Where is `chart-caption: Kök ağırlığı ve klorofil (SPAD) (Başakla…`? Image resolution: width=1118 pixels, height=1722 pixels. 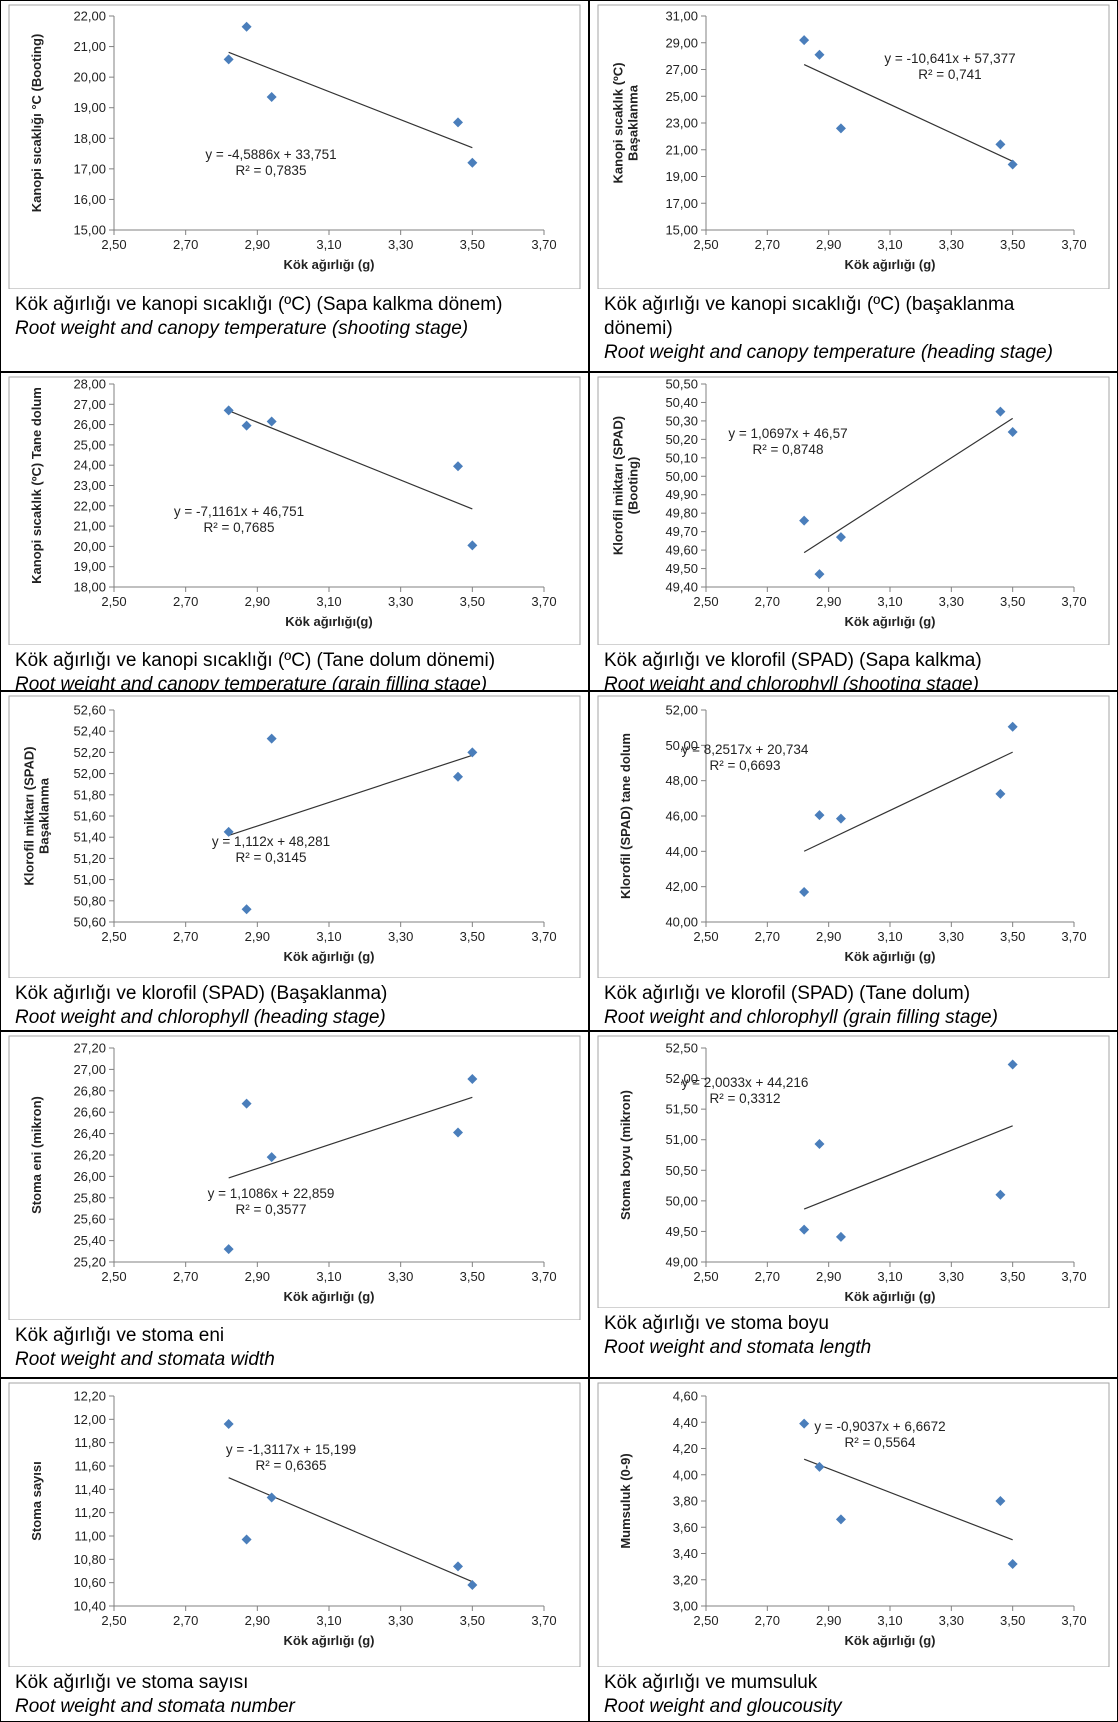 chart-caption: Kök ağırlığı ve klorofil (SPAD) (Başakla… is located at coordinates (298, 1006).